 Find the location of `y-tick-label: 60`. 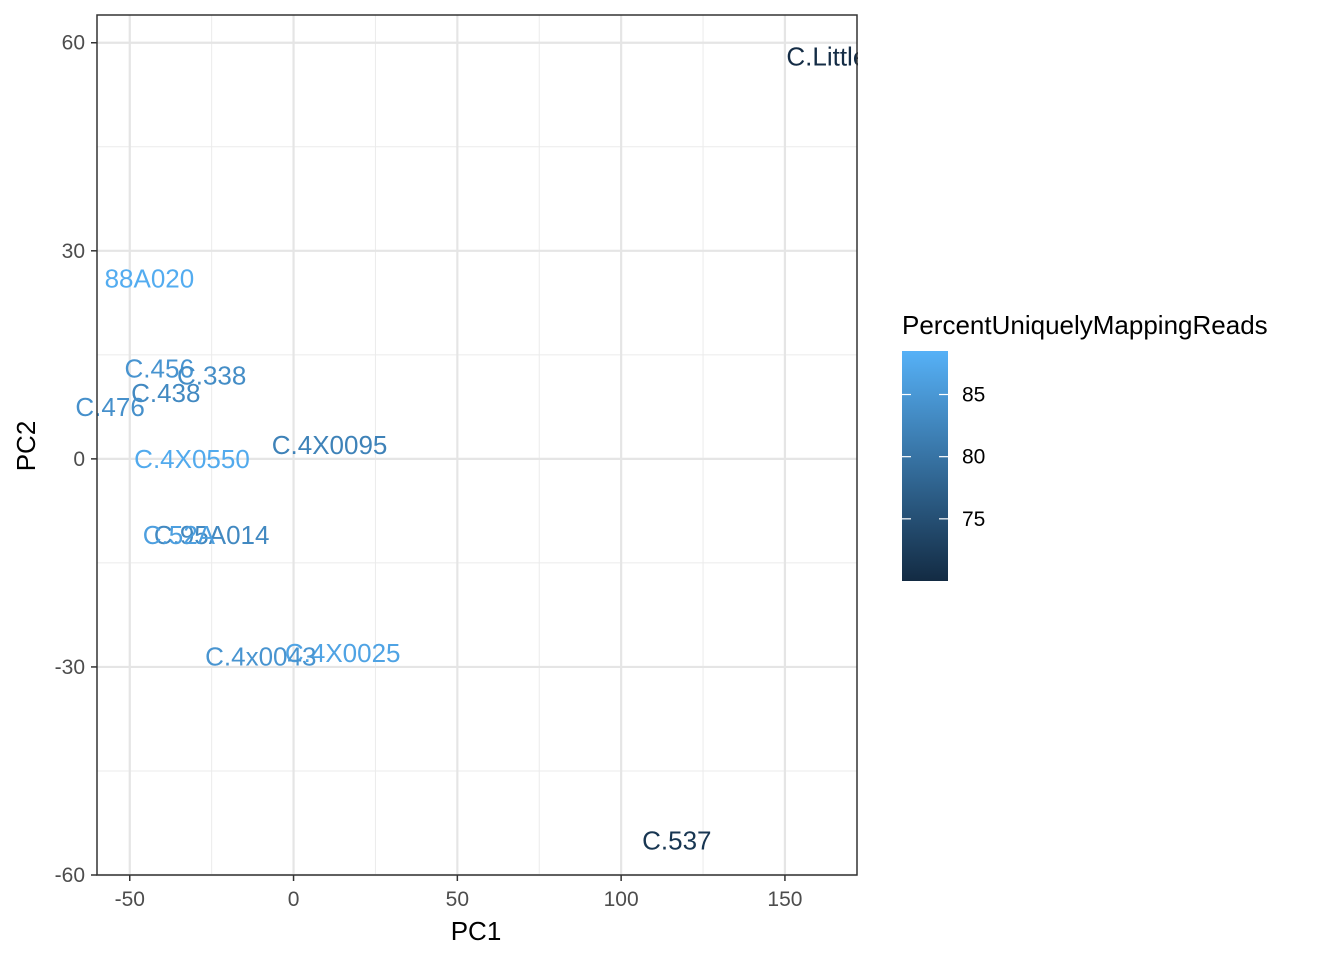

y-tick-label: 60 is located at coordinates (73, 43).